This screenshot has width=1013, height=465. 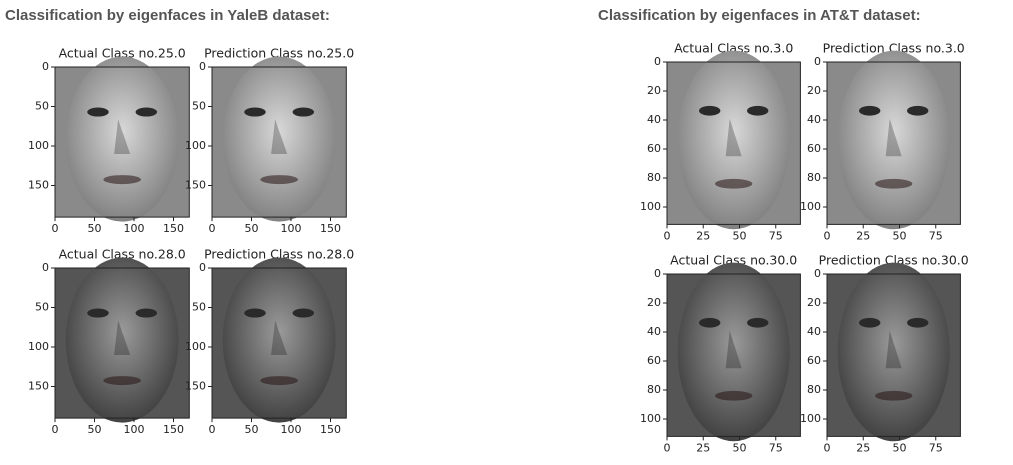 What do you see at coordinates (894, 260) in the screenshot?
I see `subplot-title: Prediction Class no.30.0` at bounding box center [894, 260].